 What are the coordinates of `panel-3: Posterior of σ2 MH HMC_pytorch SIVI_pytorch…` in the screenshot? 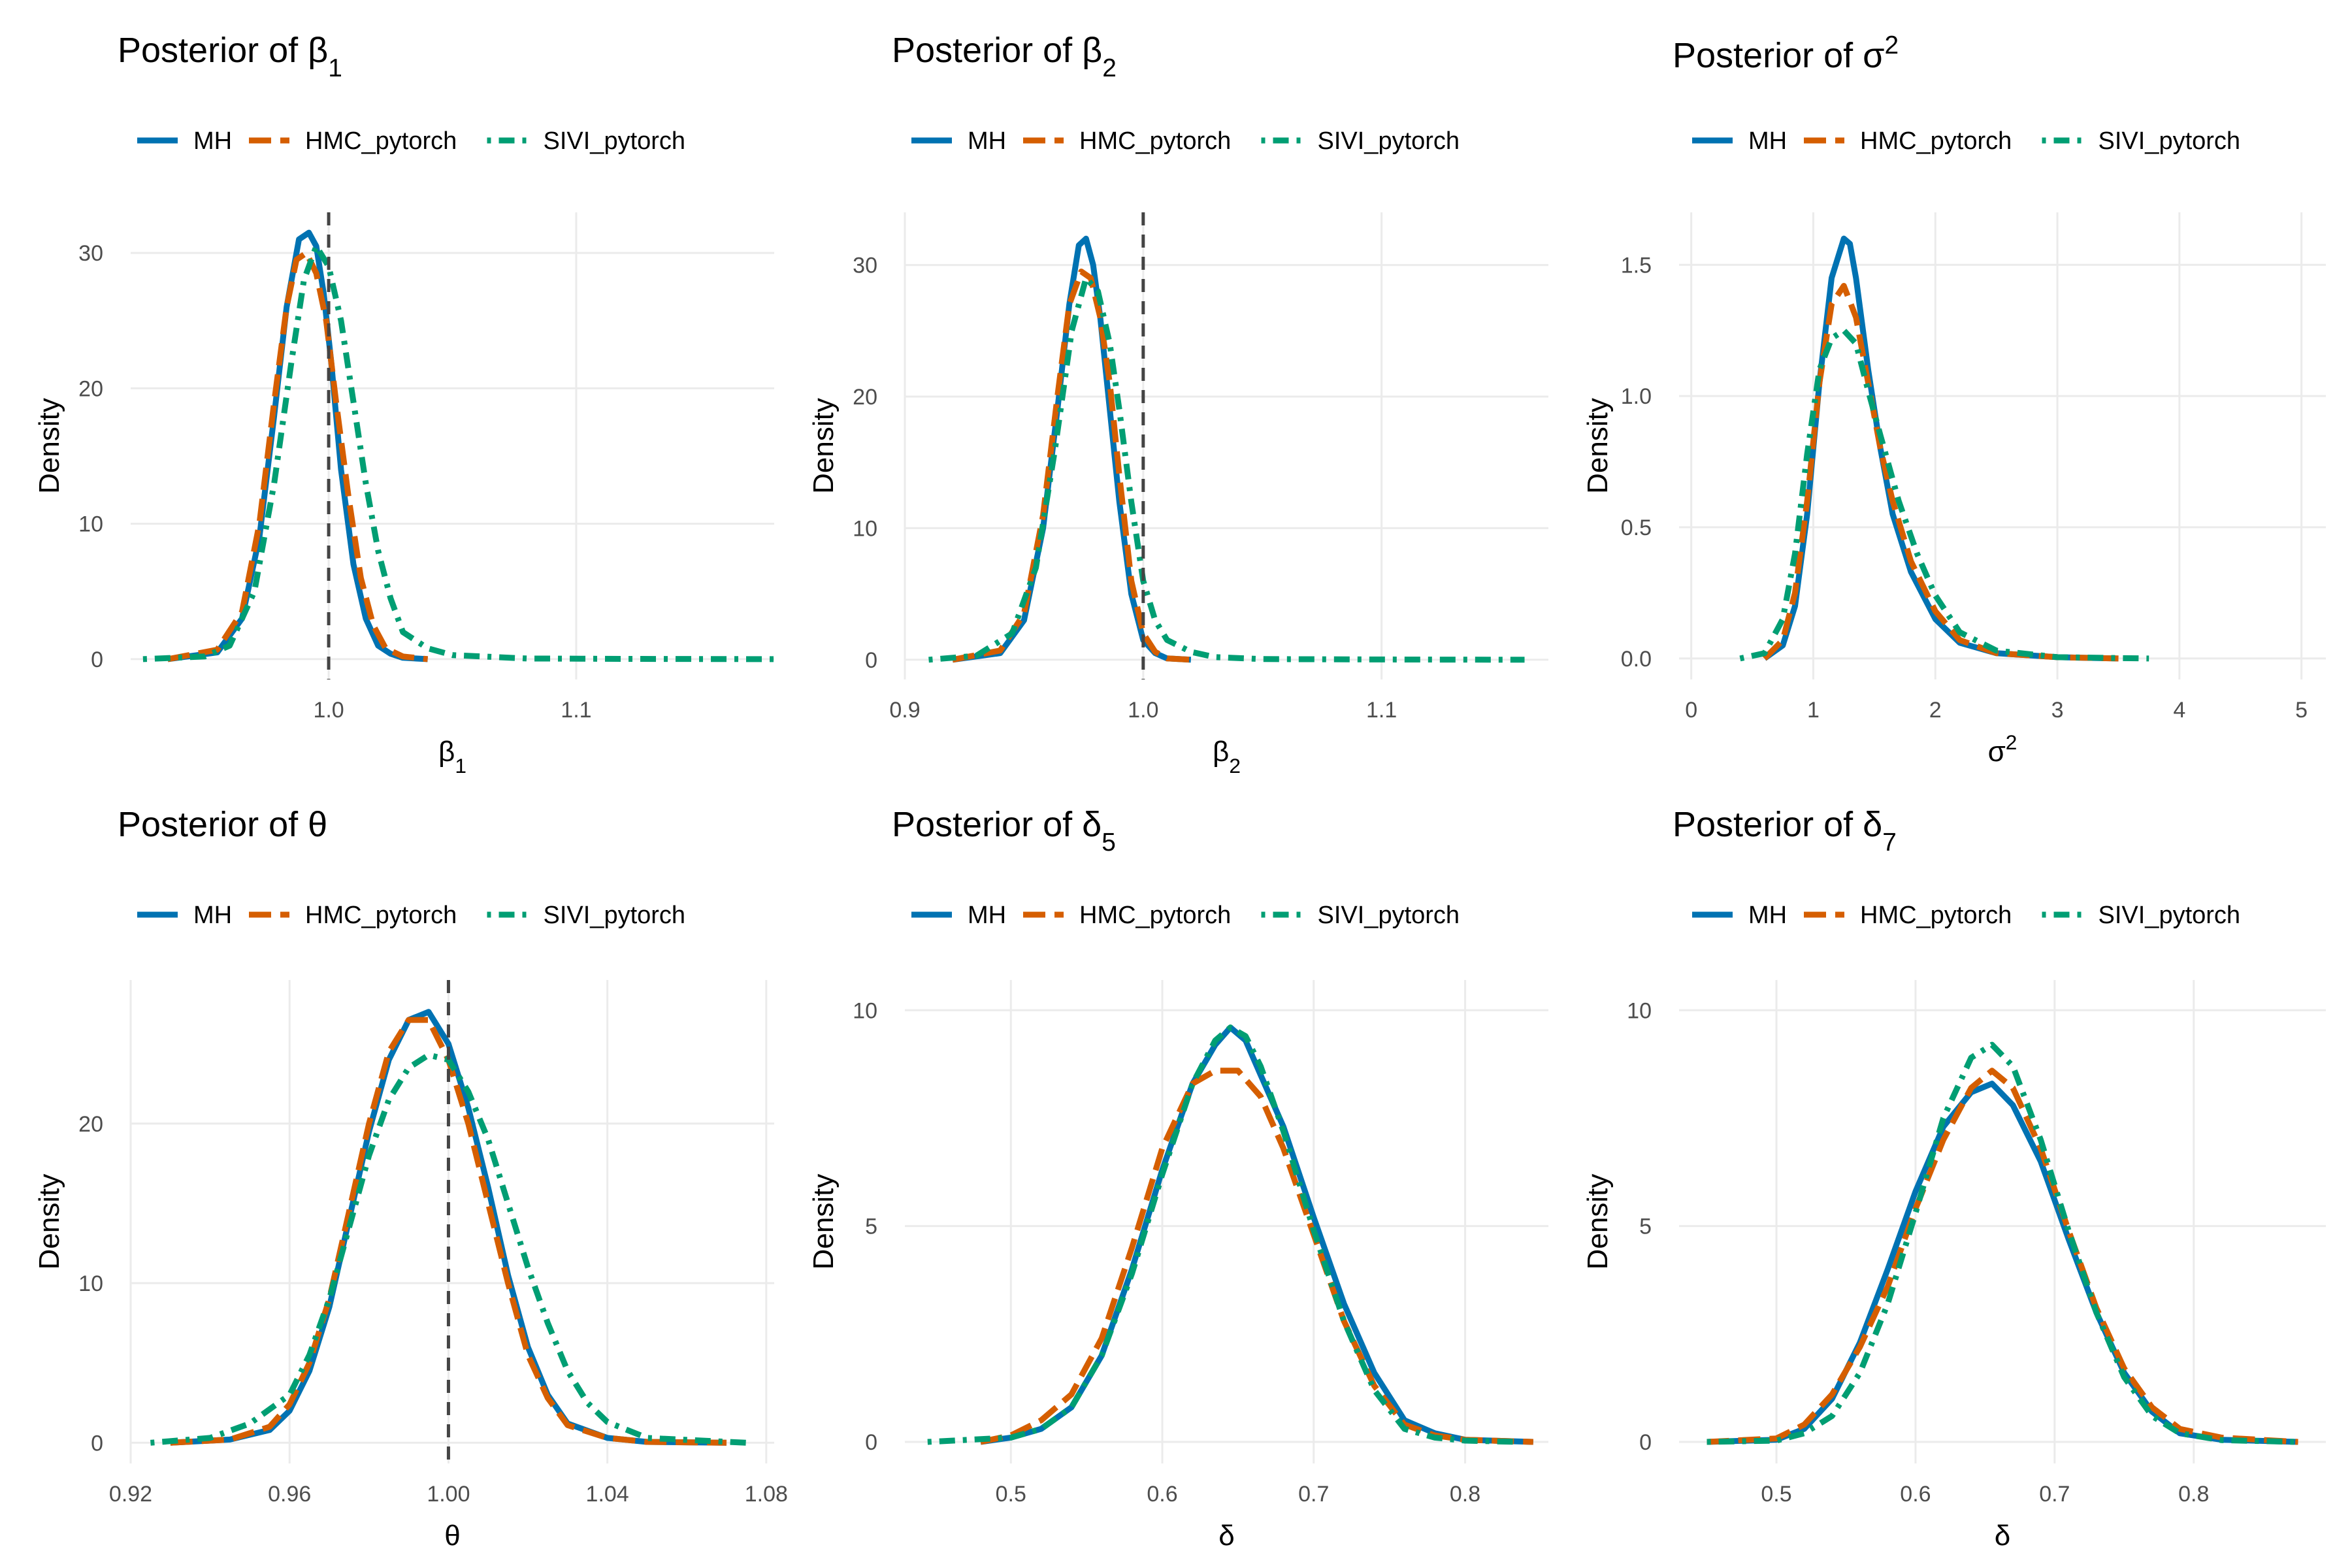 It's located at (1954, 399).